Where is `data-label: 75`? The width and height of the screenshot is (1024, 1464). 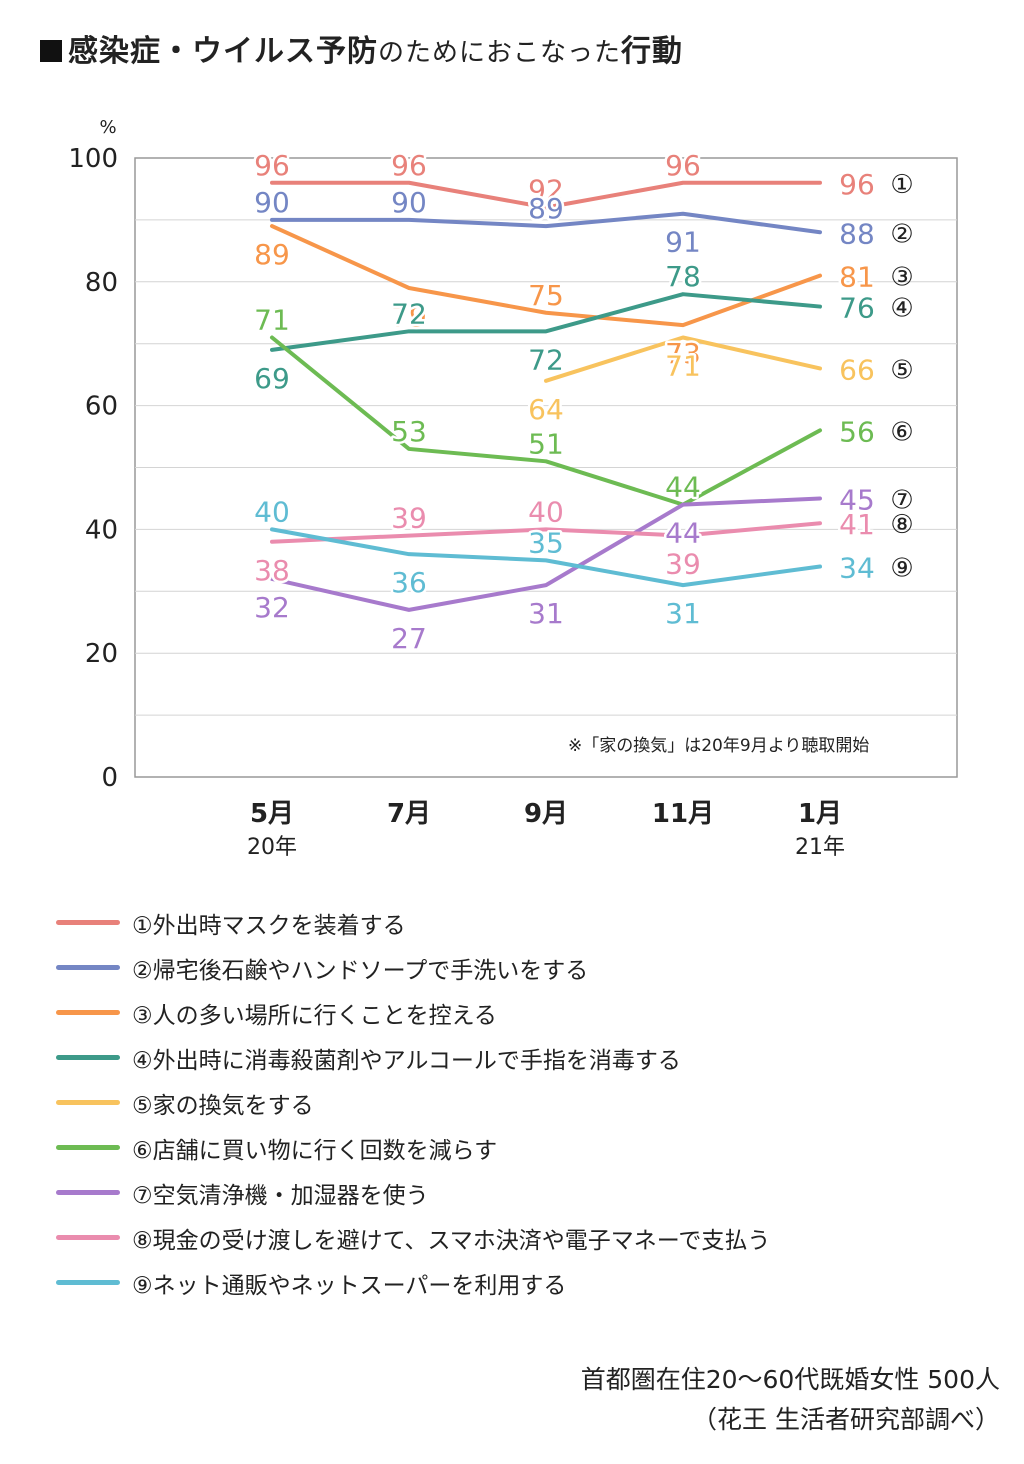 data-label: 75 is located at coordinates (546, 295).